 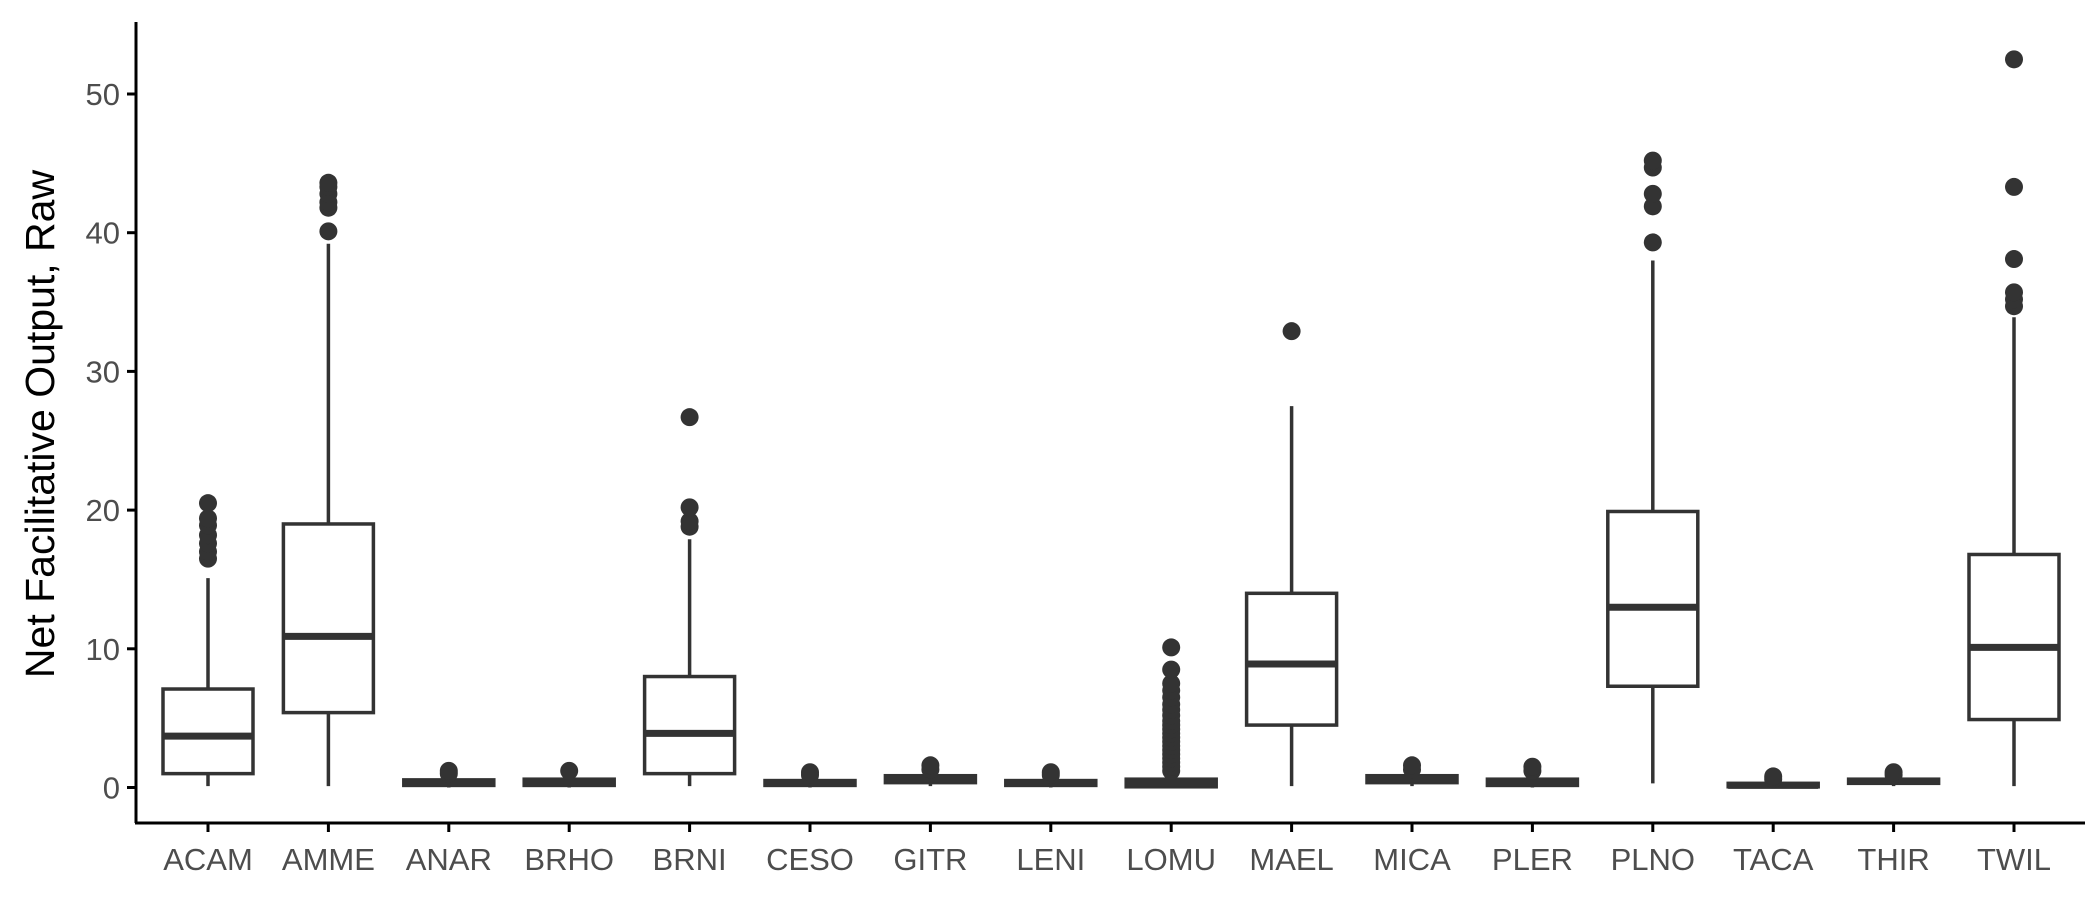 I want to click on x-tick-label: TWIL, so click(x=2014, y=859).